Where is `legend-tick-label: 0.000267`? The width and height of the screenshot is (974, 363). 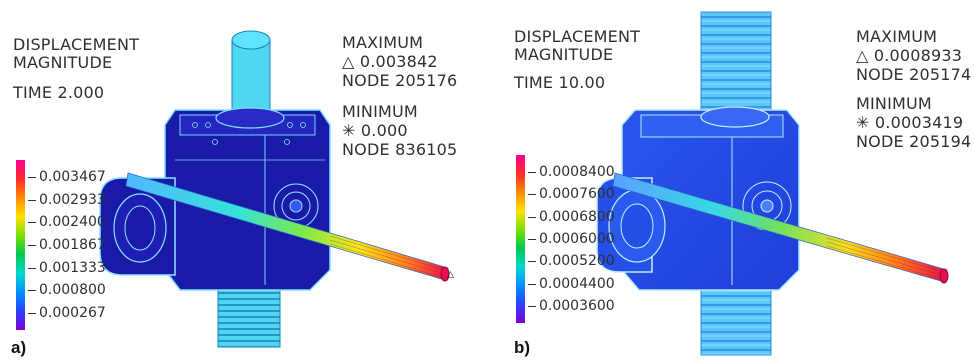
legend-tick-label: 0.000267 is located at coordinates (72, 313).